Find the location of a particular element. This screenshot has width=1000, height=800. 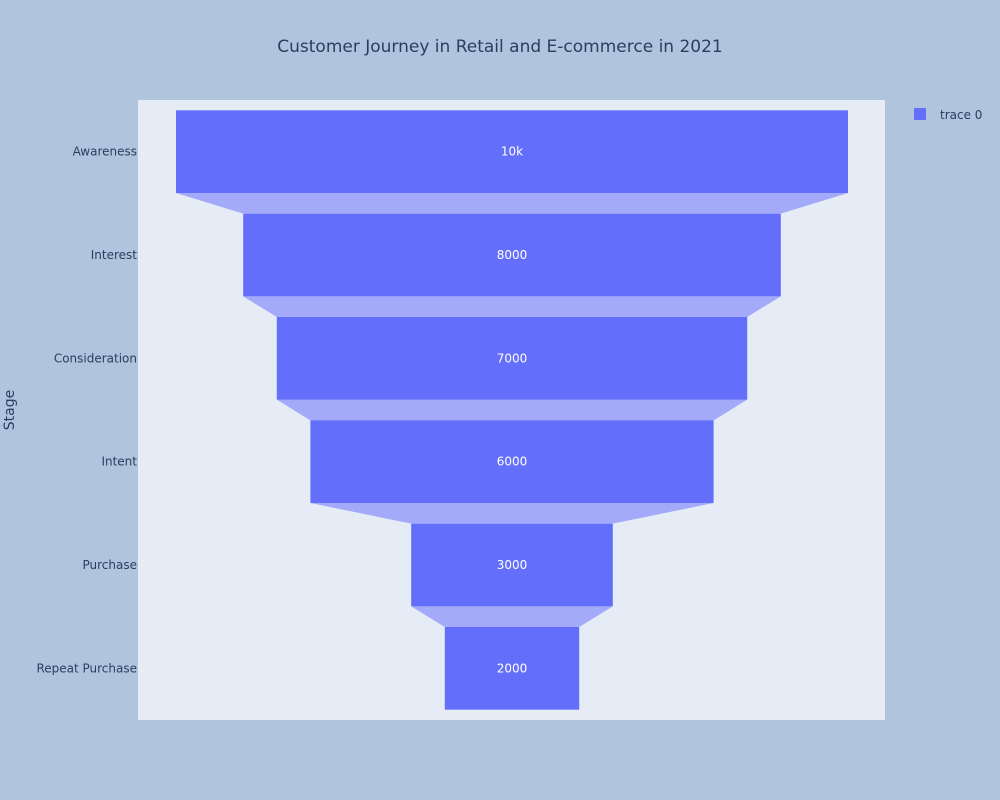

bar-value-label-repeat-purchase: 2000 is located at coordinates (512, 668).